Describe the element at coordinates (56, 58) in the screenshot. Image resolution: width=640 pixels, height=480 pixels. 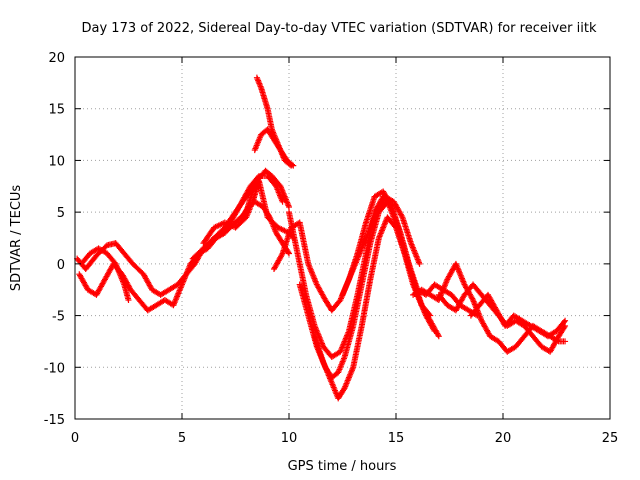
I see `y-tick-label: 20` at that location.